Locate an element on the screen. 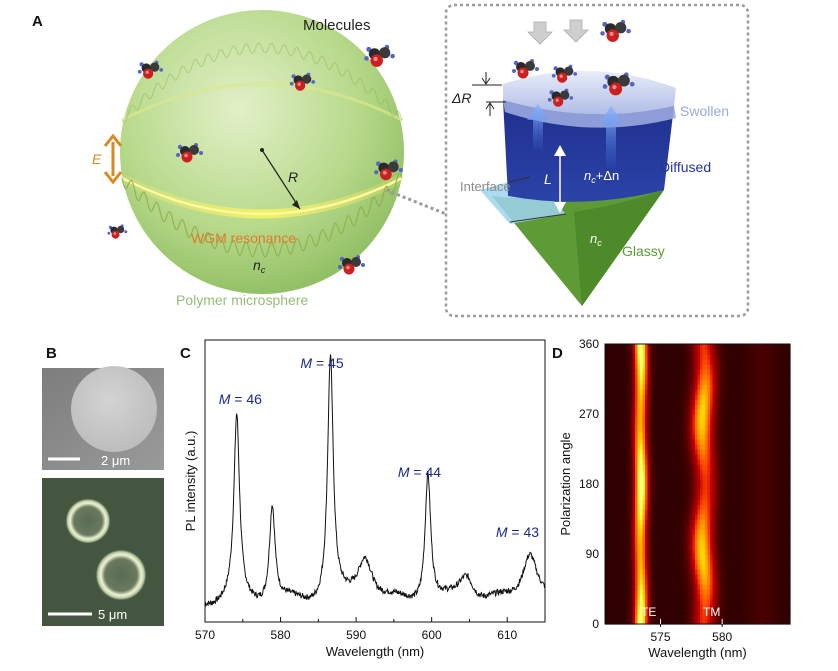 The width and height of the screenshot is (838, 671). glassy-region-shade is located at coordinates (619, 248).